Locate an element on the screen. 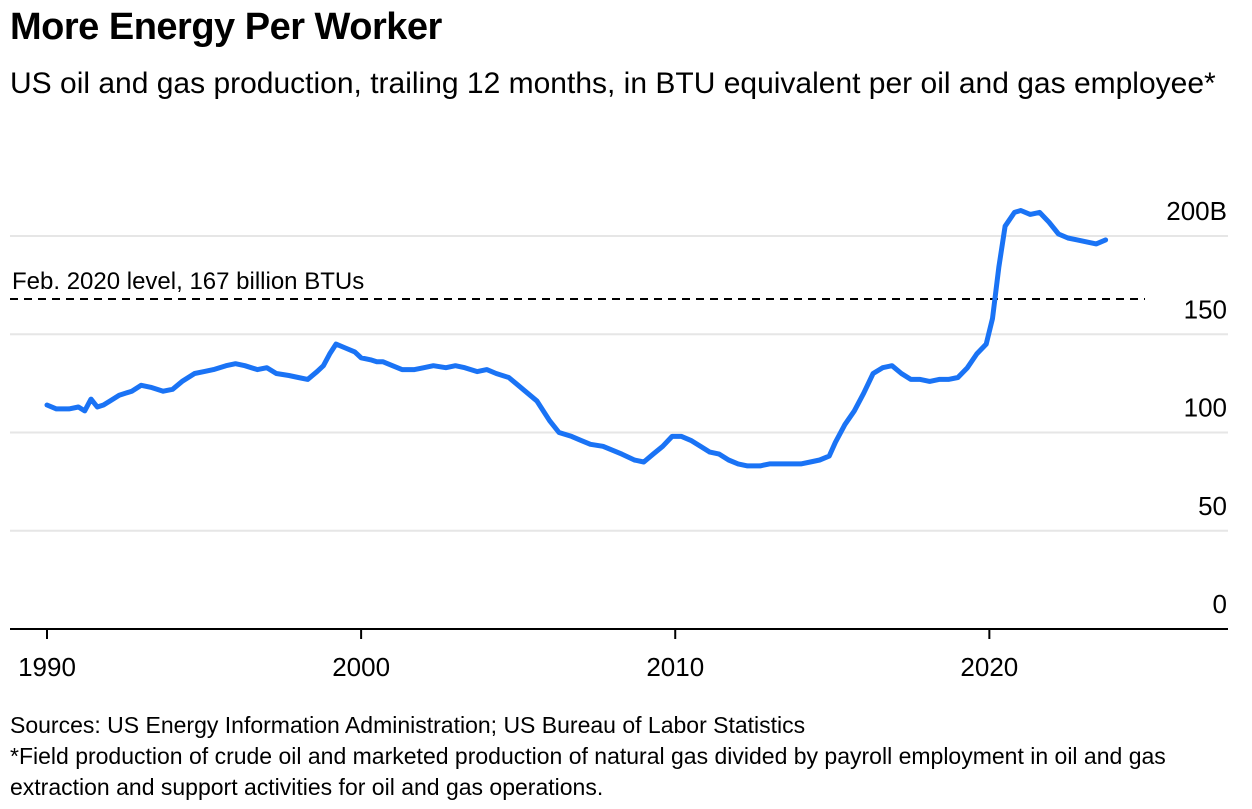  x-axis: 1990 2000 2010 2020 is located at coordinates (619, 655).